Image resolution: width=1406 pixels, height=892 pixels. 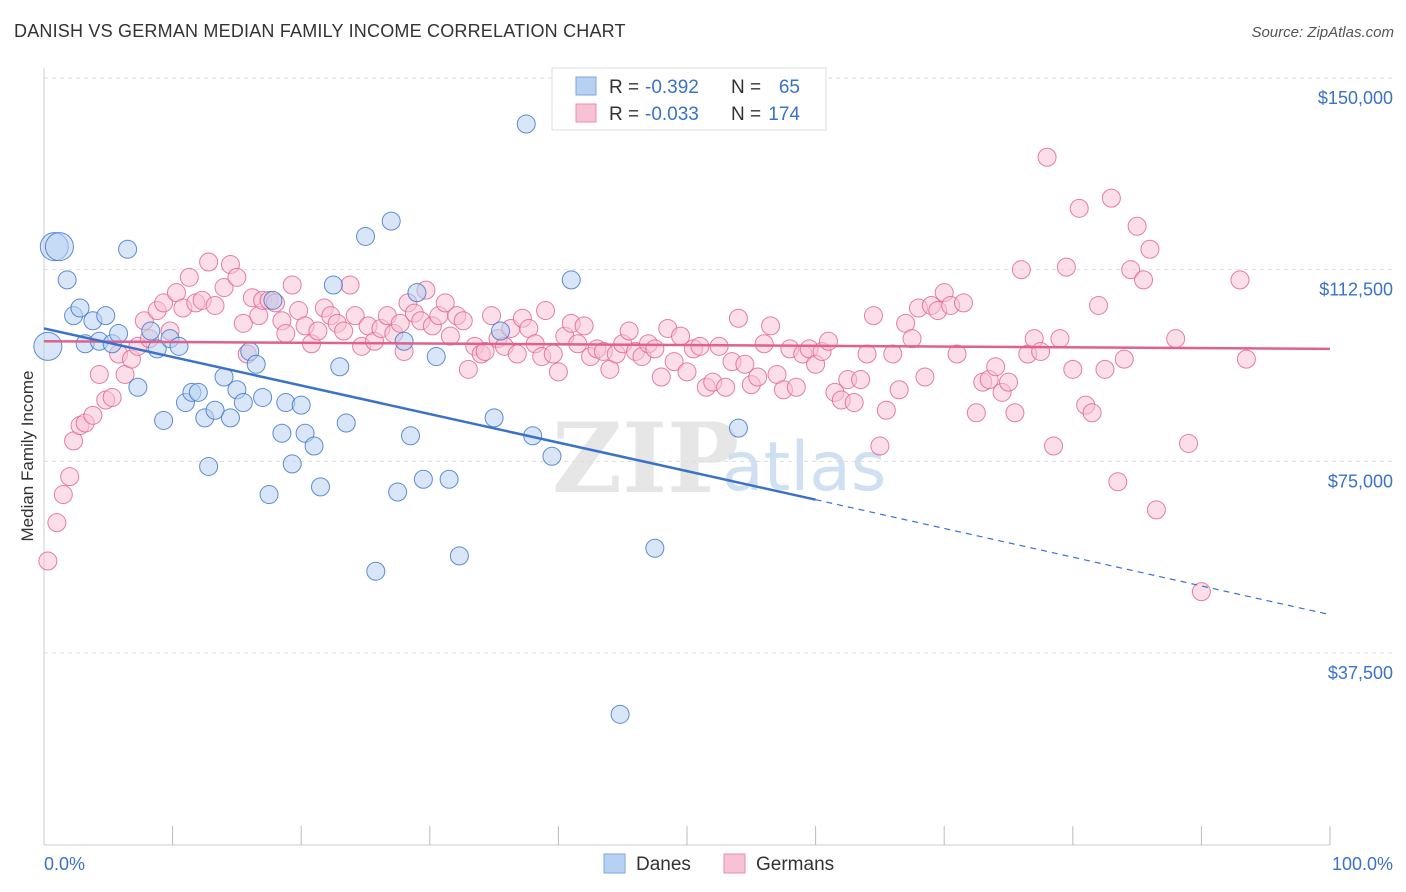 I want to click on bottom-legend: Danes Germans, so click(x=718, y=864).